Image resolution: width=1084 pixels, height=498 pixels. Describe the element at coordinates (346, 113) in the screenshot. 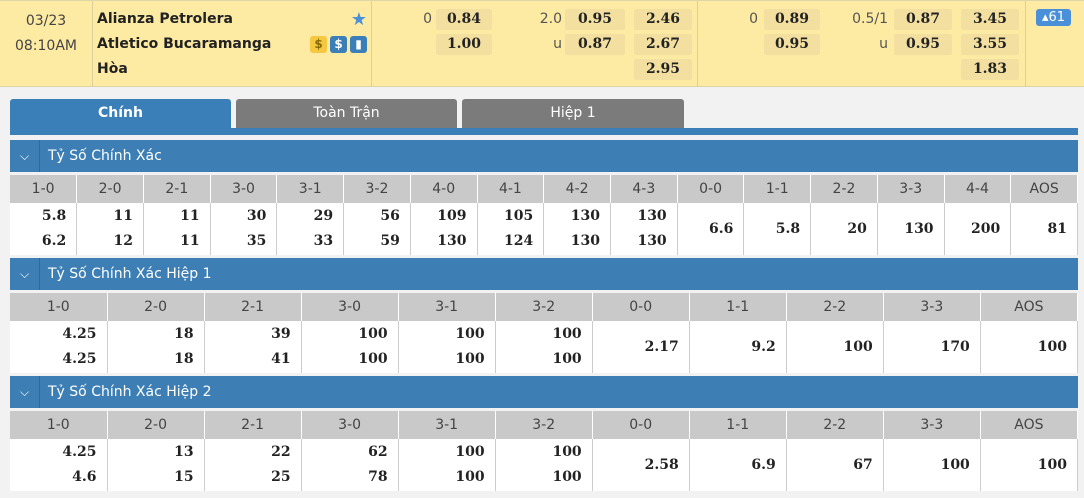

I see `tab-full-match: Toàn Trận` at that location.